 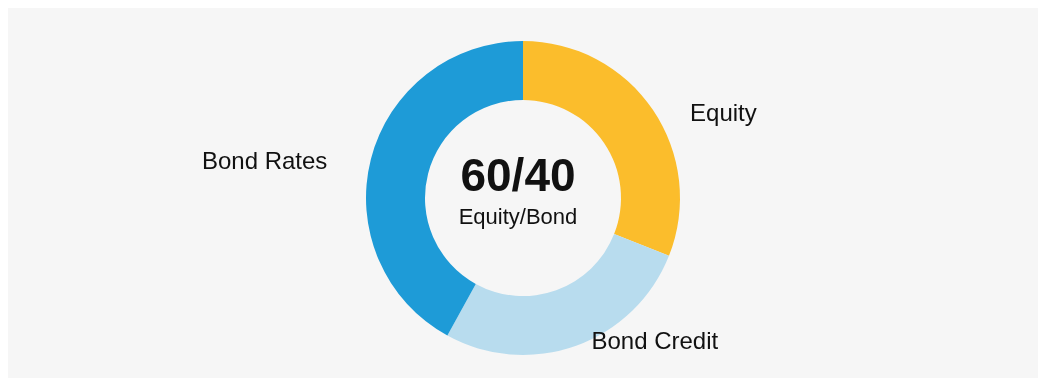 What do you see at coordinates (264, 160) in the screenshot?
I see `slice-label: Bond Rates` at bounding box center [264, 160].